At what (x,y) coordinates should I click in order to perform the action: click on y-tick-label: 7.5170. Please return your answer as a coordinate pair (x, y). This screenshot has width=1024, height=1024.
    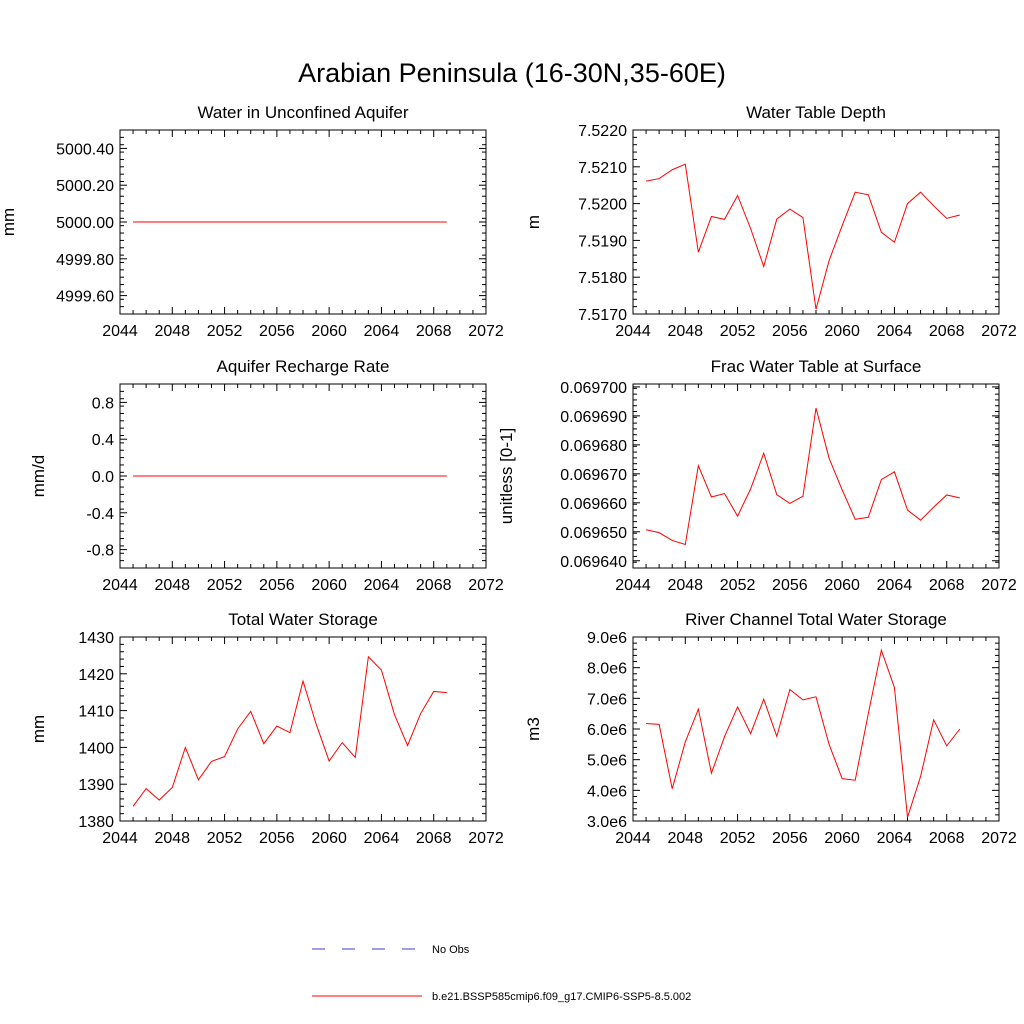
    Looking at the image, I should click on (602, 315).